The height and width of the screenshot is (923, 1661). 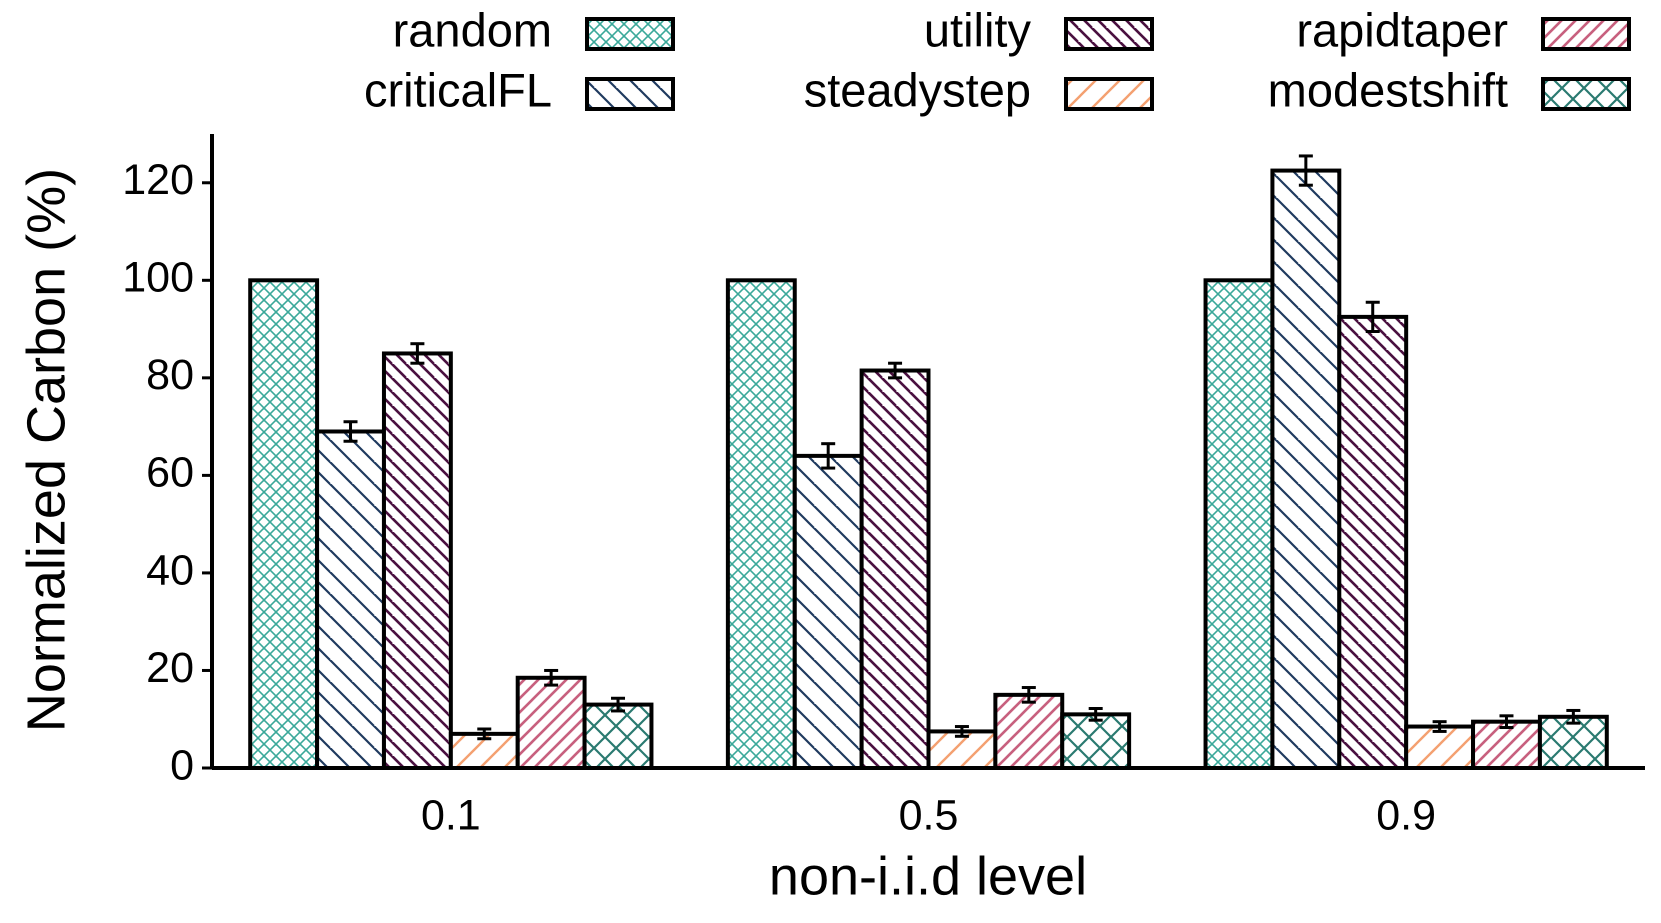 I want to click on y-tick-label: 120, so click(x=158, y=180).